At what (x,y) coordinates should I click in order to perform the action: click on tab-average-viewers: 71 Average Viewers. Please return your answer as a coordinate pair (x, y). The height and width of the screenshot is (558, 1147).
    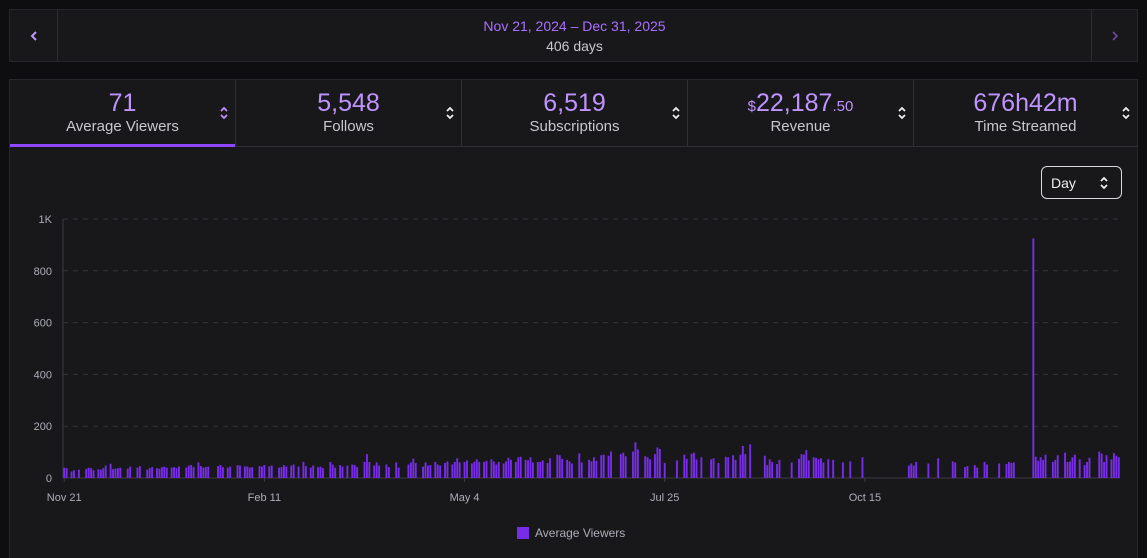
    Looking at the image, I should click on (122, 113).